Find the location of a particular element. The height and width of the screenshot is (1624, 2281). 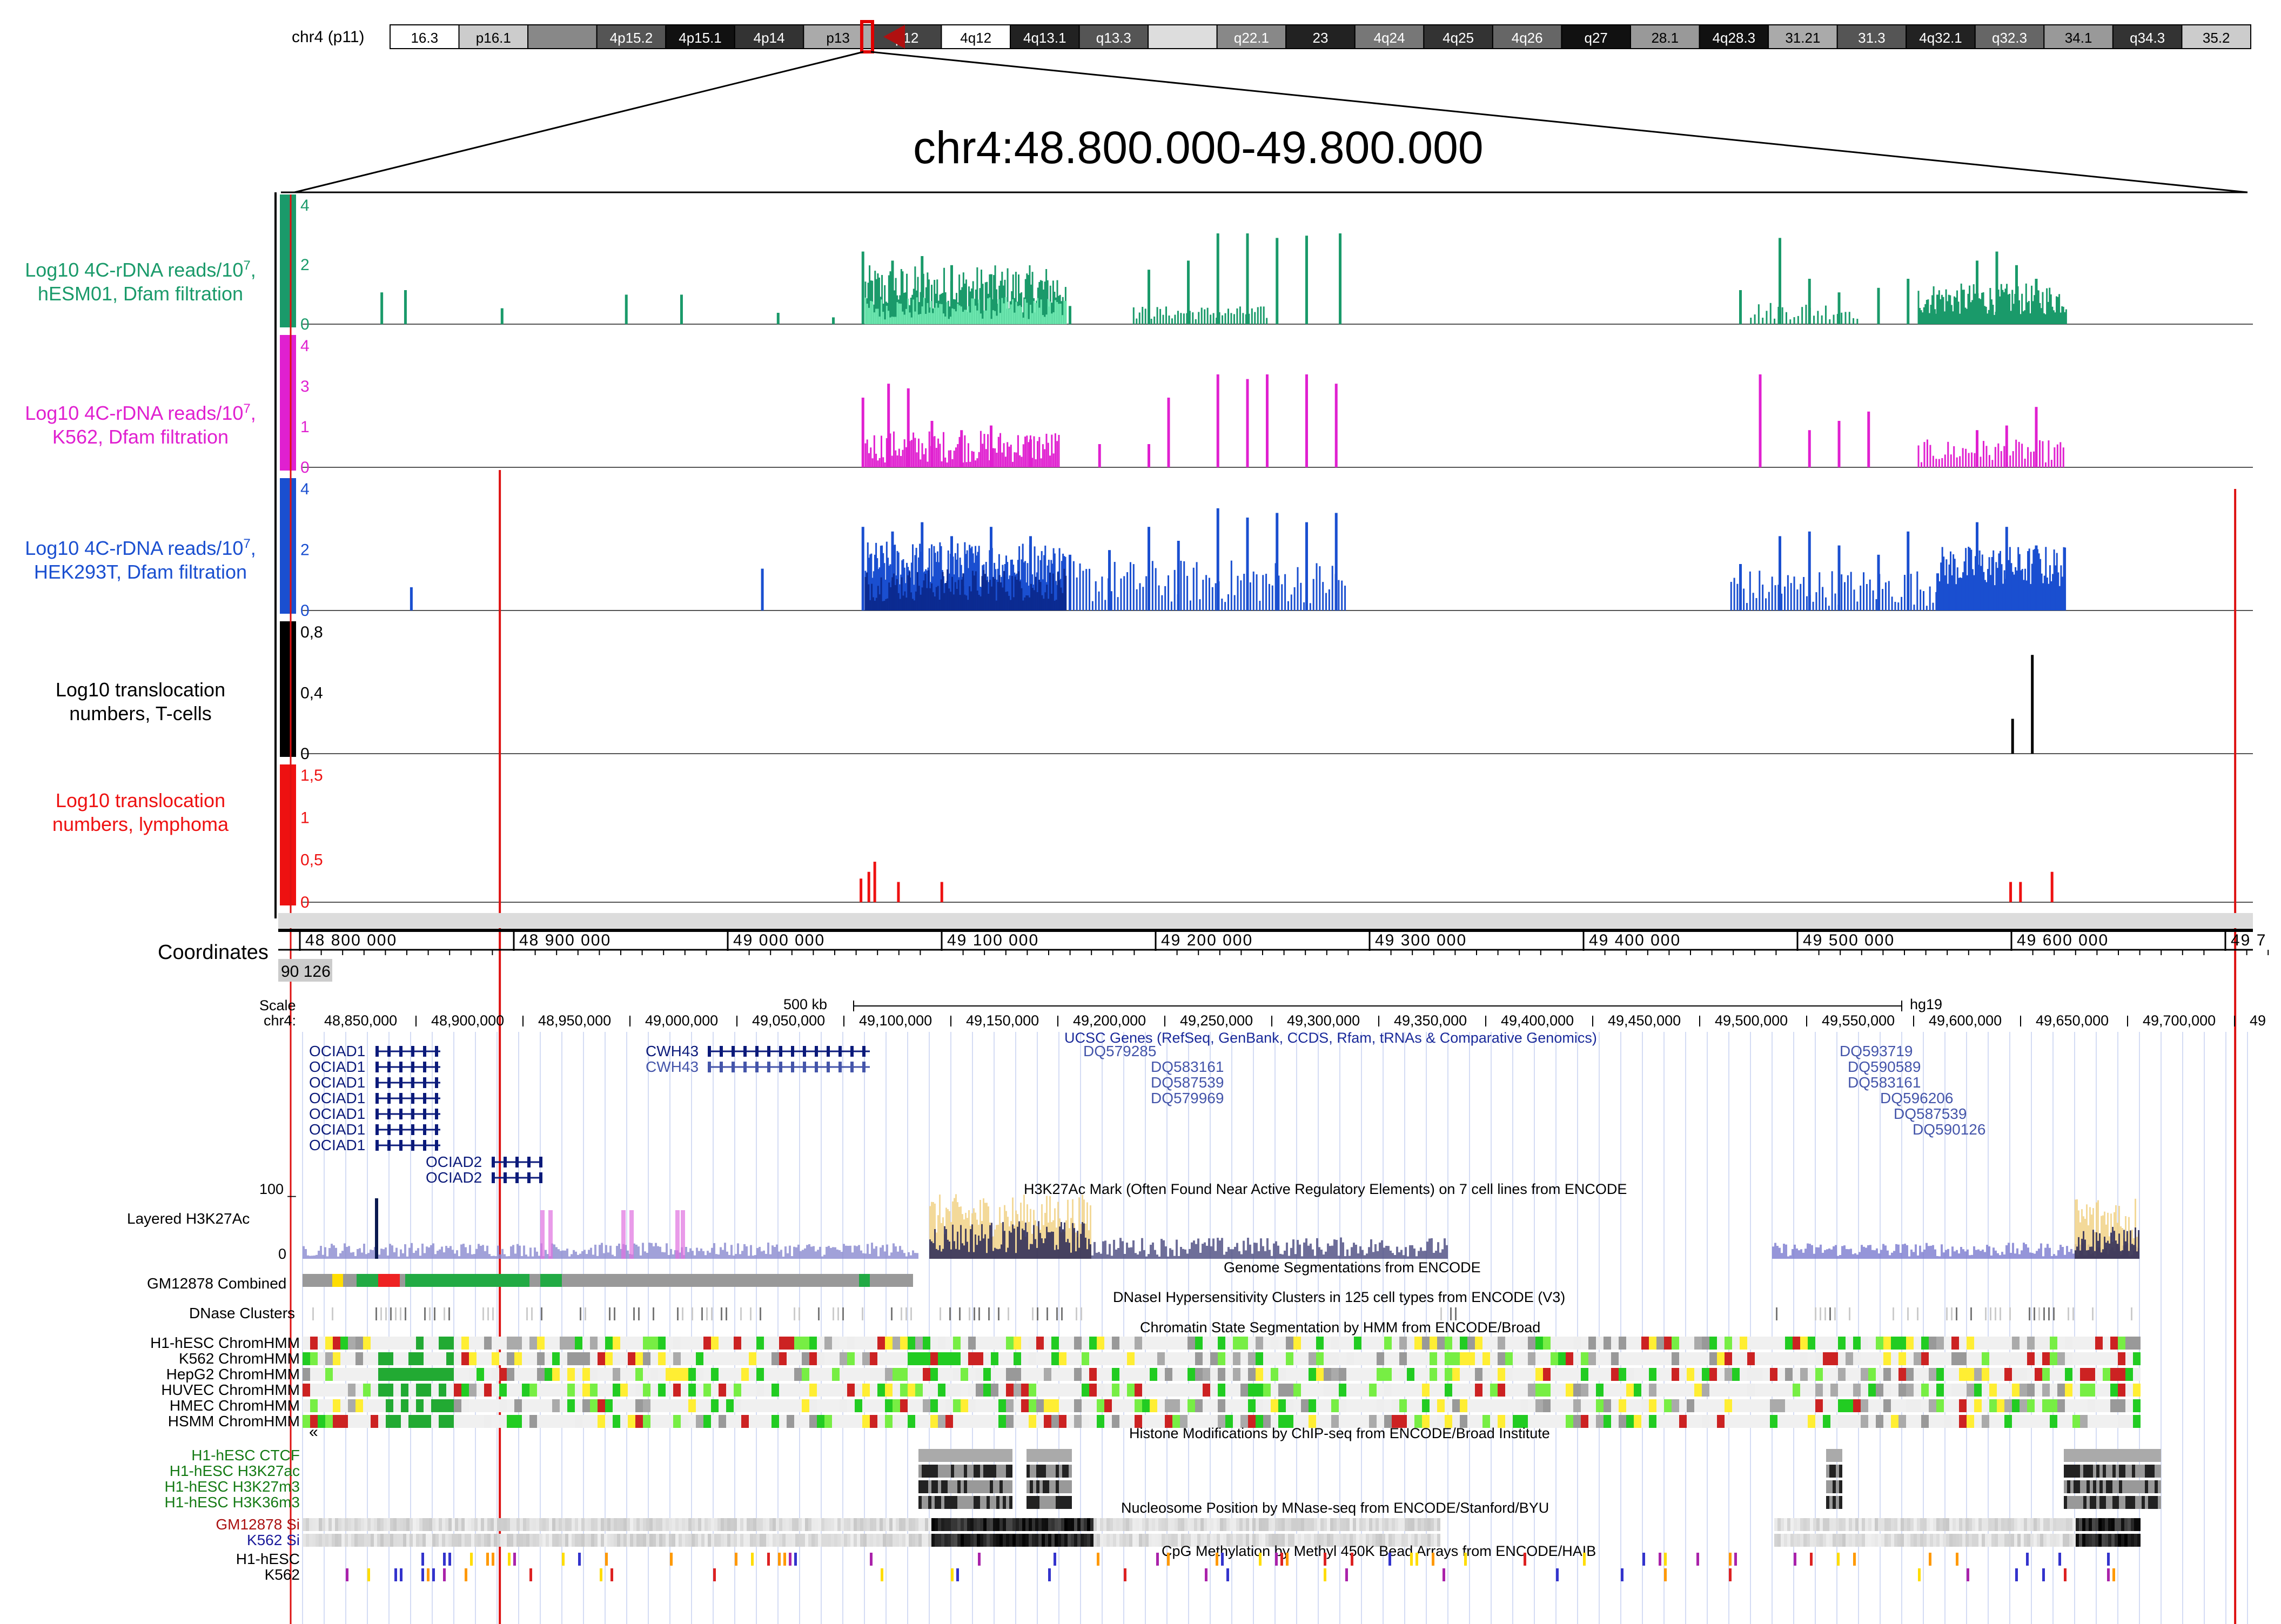

ucsc-position-label: 49,450,000 is located at coordinates (1645, 1020).